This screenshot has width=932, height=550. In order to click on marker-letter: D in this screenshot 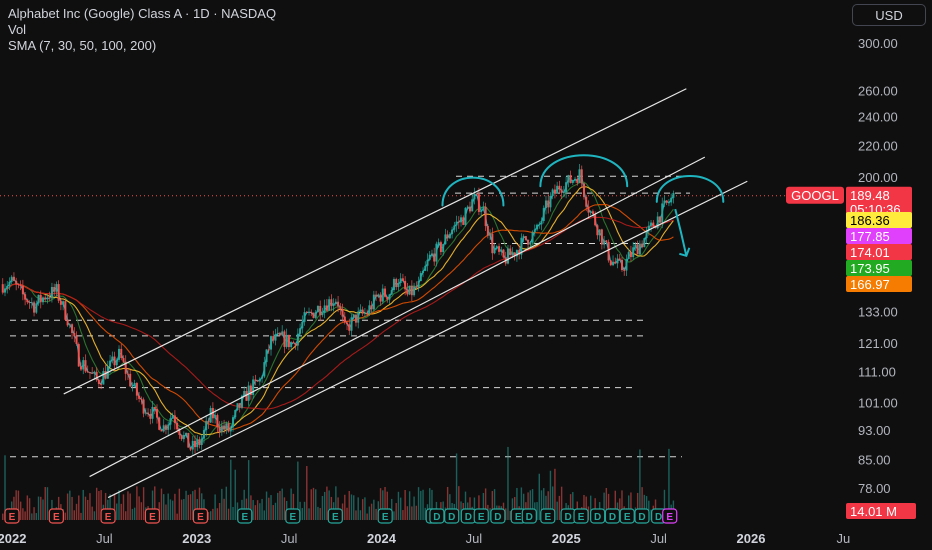, I will do `click(436, 517)`.